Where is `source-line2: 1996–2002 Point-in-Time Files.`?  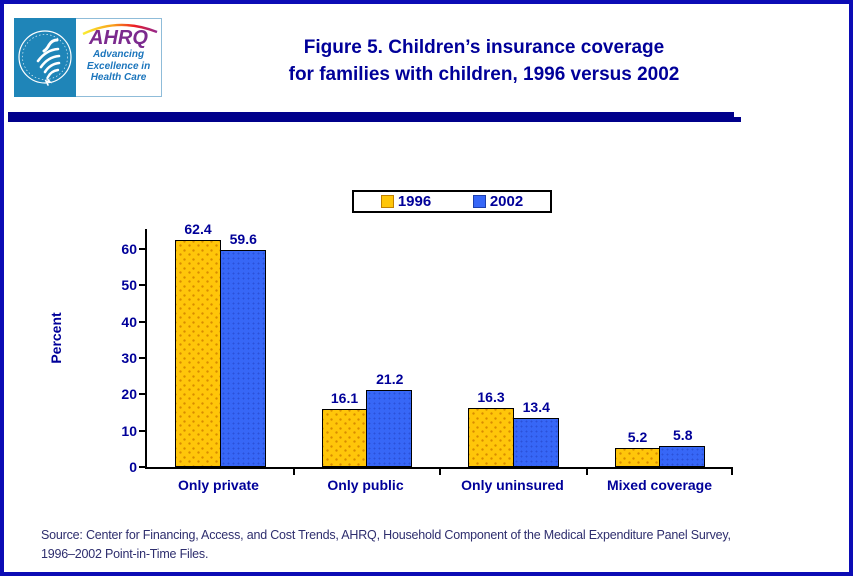 source-line2: 1996–2002 Point-in-Time Files. is located at coordinates (125, 554).